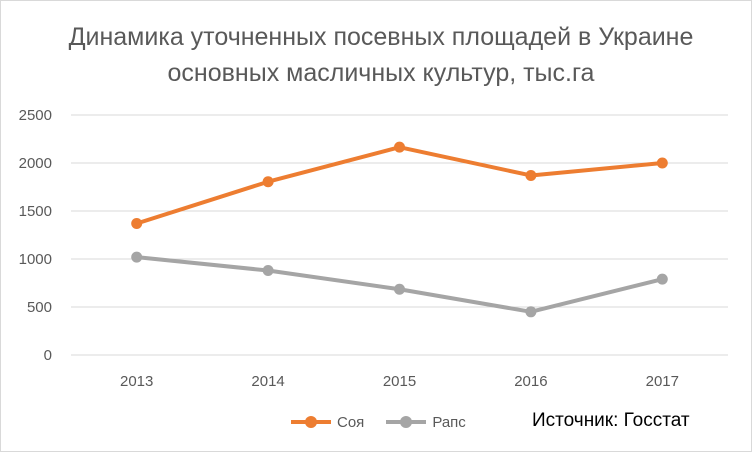  Describe the element at coordinates (267, 381) in the screenshot. I see `x-tick-label: 2014` at that location.